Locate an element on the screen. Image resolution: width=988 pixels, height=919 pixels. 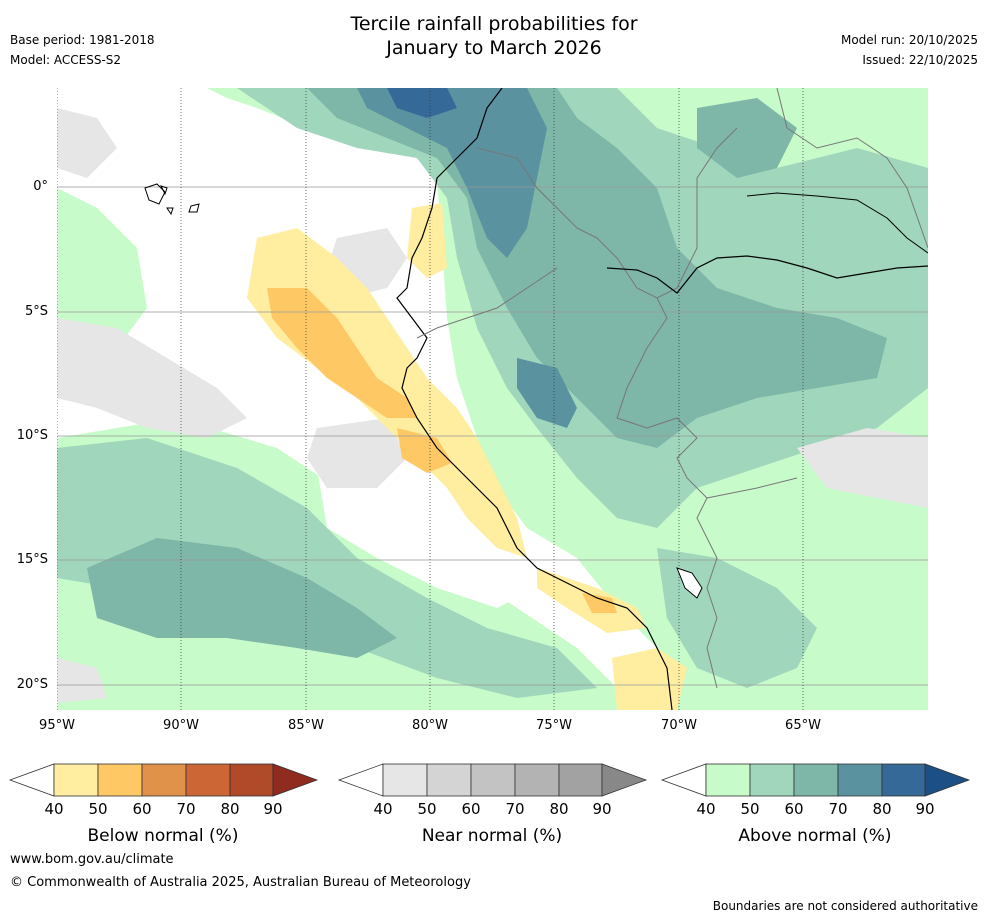
colorbar-above is located at coordinates (815, 780).